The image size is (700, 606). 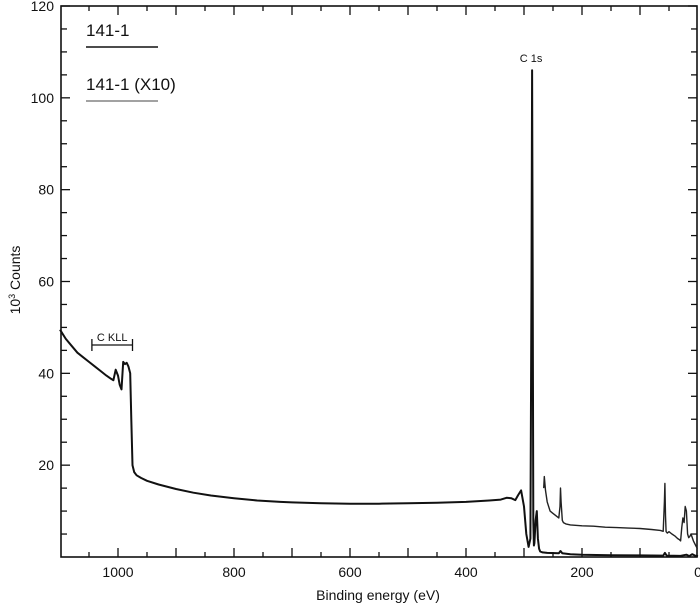 I want to click on x-tick-label: 600, so click(x=350, y=572).